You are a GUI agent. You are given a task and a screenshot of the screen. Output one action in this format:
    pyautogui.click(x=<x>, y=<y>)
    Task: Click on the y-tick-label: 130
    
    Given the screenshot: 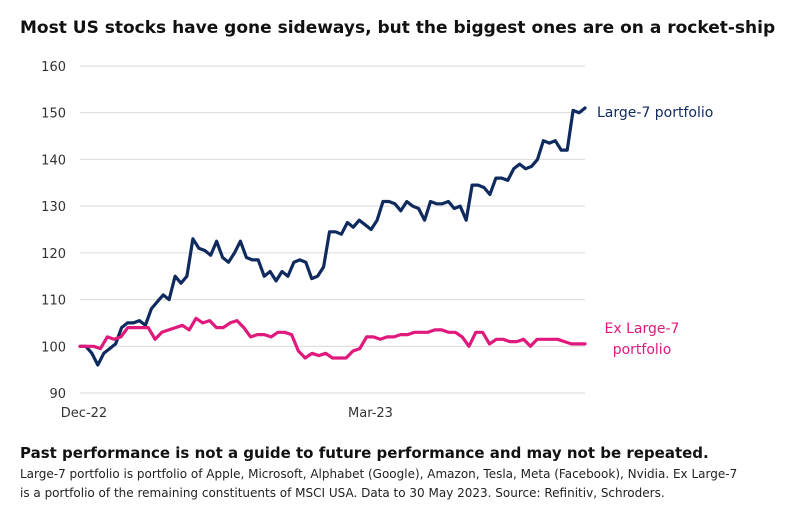 What is the action you would take?
    pyautogui.click(x=53, y=207)
    